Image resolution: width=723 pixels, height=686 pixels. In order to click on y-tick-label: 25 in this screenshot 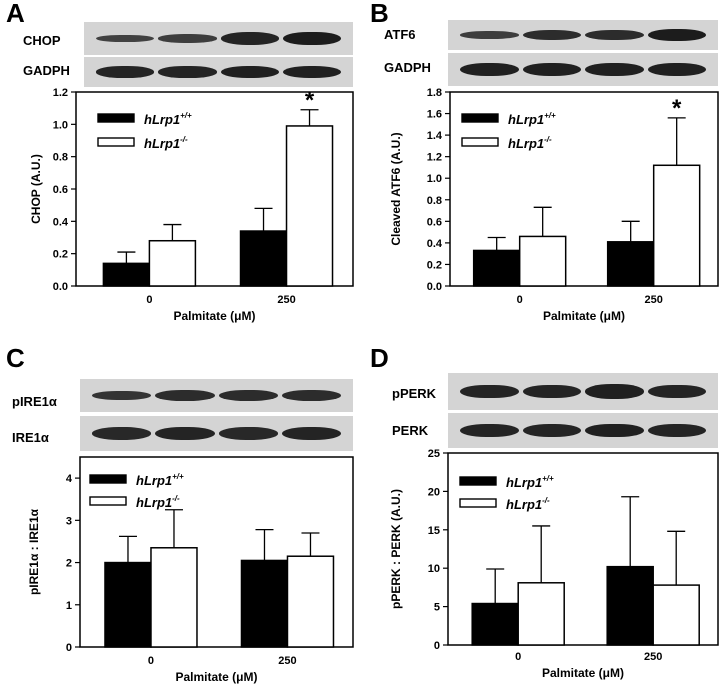, I will do `click(434, 454)`.